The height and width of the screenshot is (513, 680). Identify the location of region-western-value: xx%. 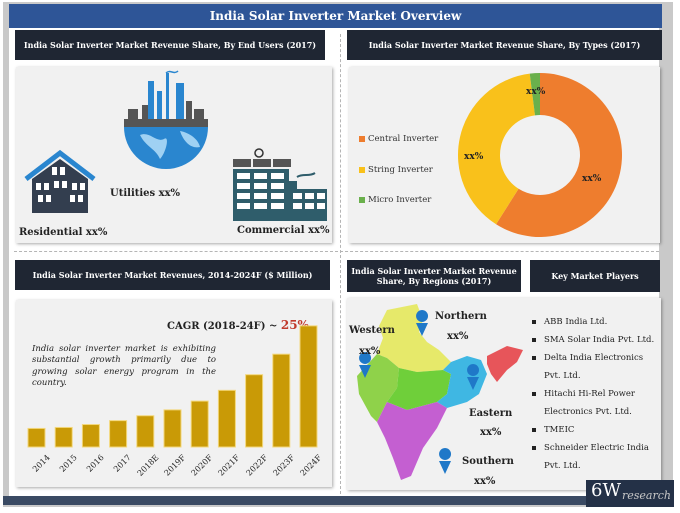
(370, 351).